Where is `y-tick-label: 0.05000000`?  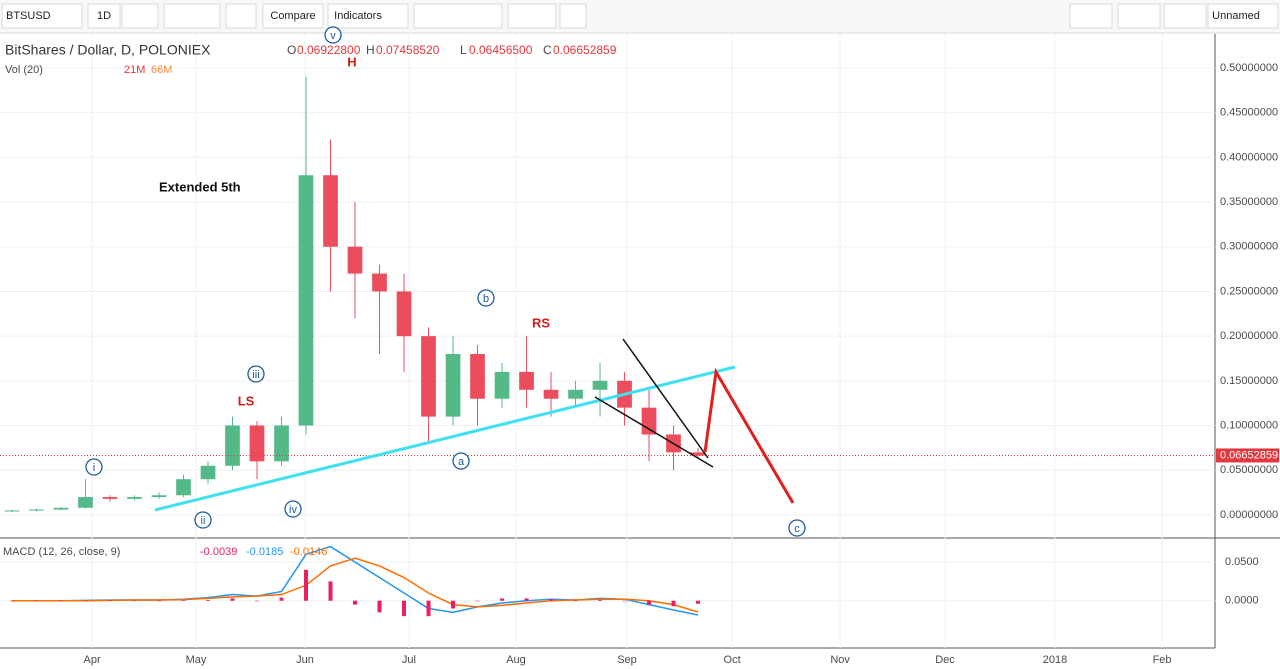 y-tick-label: 0.05000000 is located at coordinates (1249, 470).